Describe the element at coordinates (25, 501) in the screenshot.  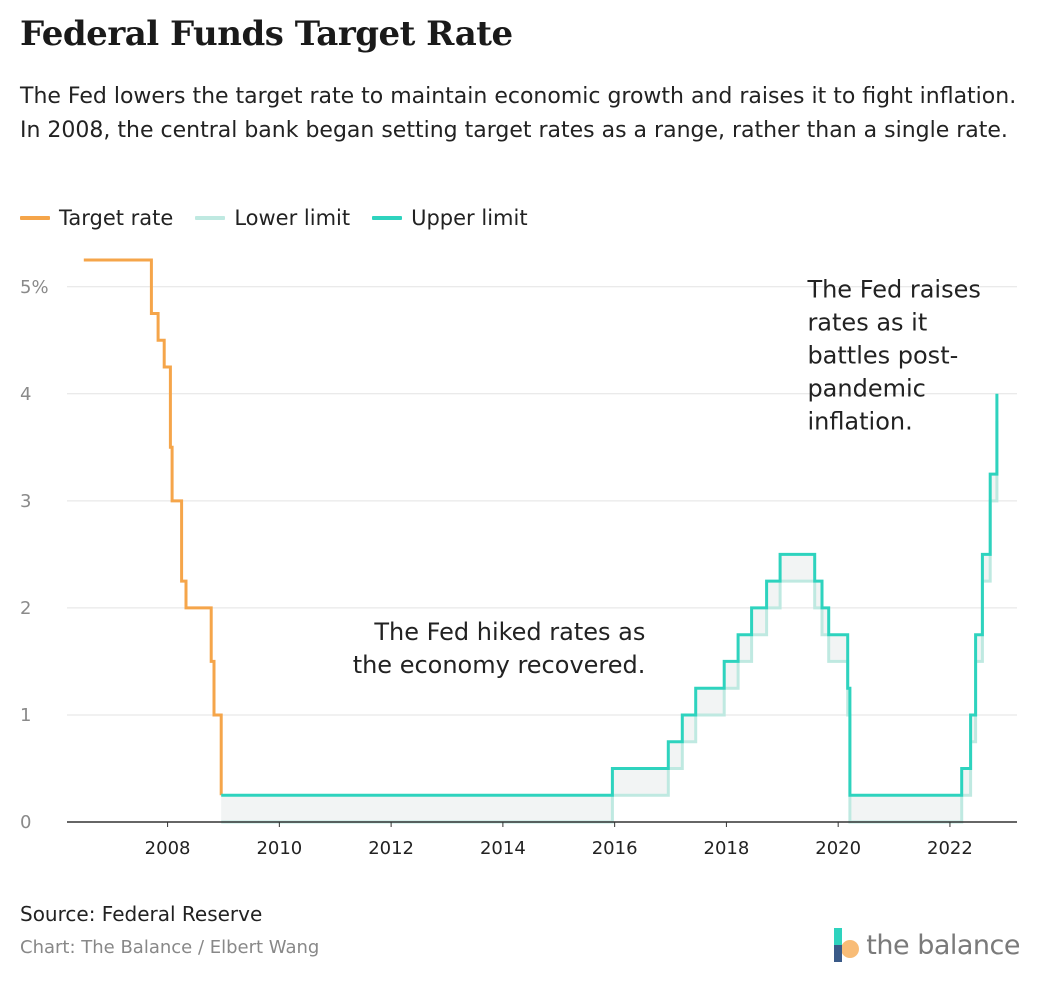
I see `y-tick-label: 3` at that location.